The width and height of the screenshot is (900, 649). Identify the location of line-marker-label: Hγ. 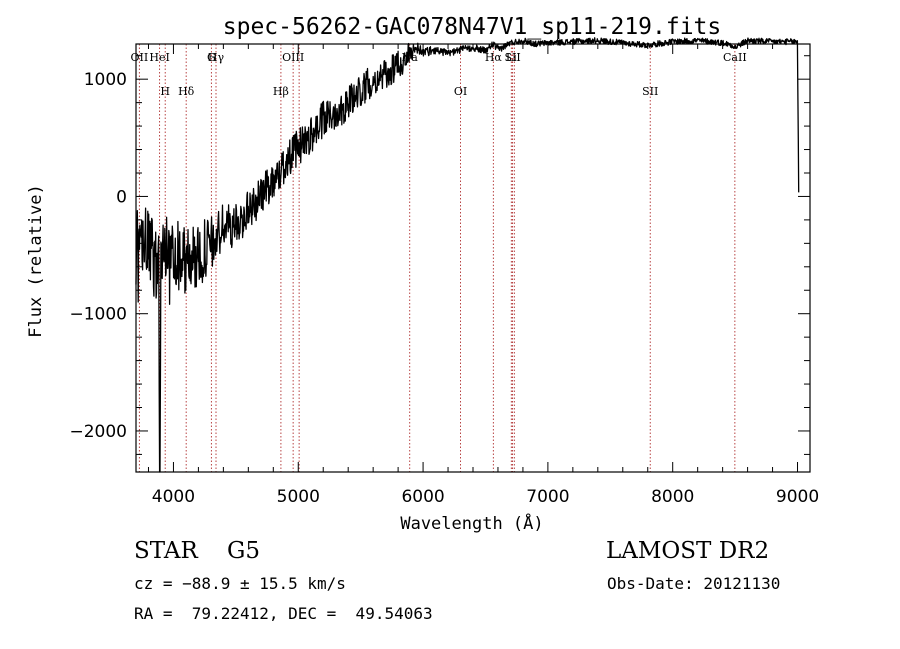
(216, 57).